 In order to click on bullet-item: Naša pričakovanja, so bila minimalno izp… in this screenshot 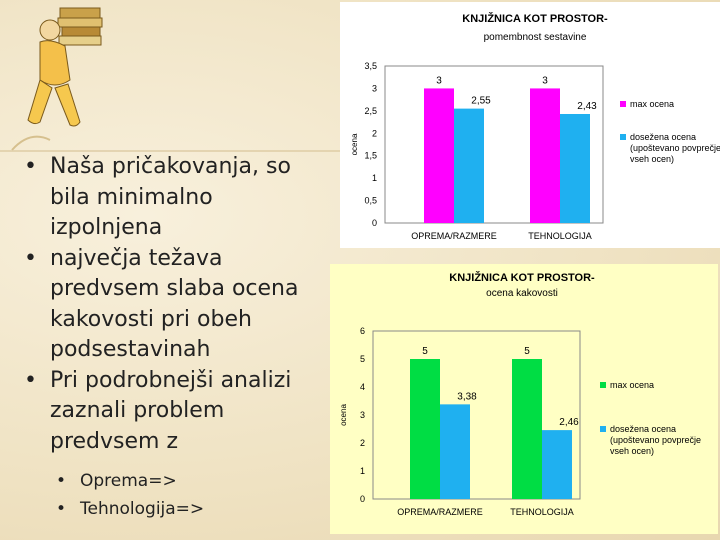, I will do `click(172, 198)`.